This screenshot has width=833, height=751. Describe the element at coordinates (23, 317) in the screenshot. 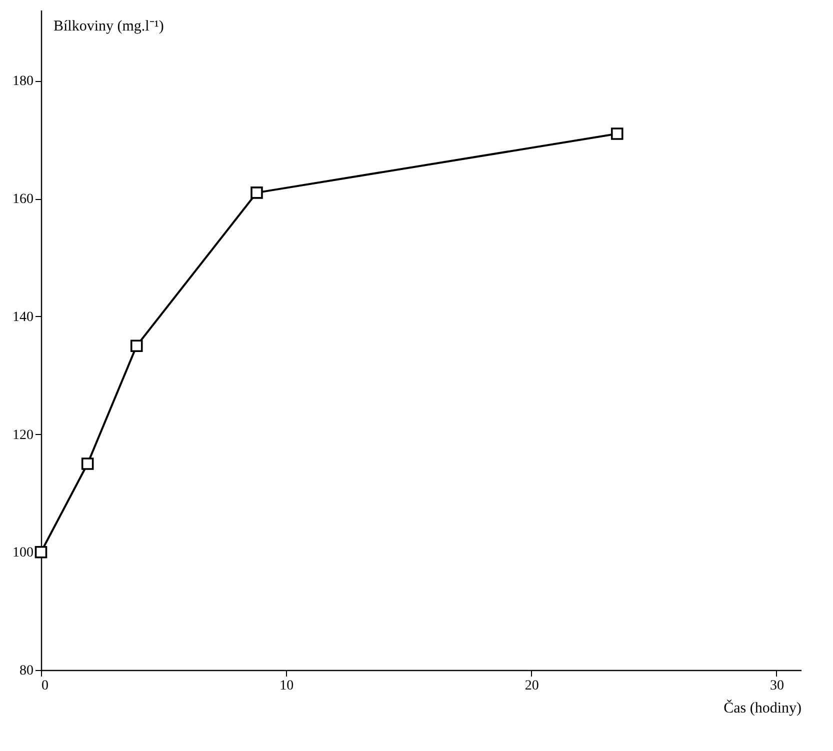

I see `y-tick-label: 140` at that location.